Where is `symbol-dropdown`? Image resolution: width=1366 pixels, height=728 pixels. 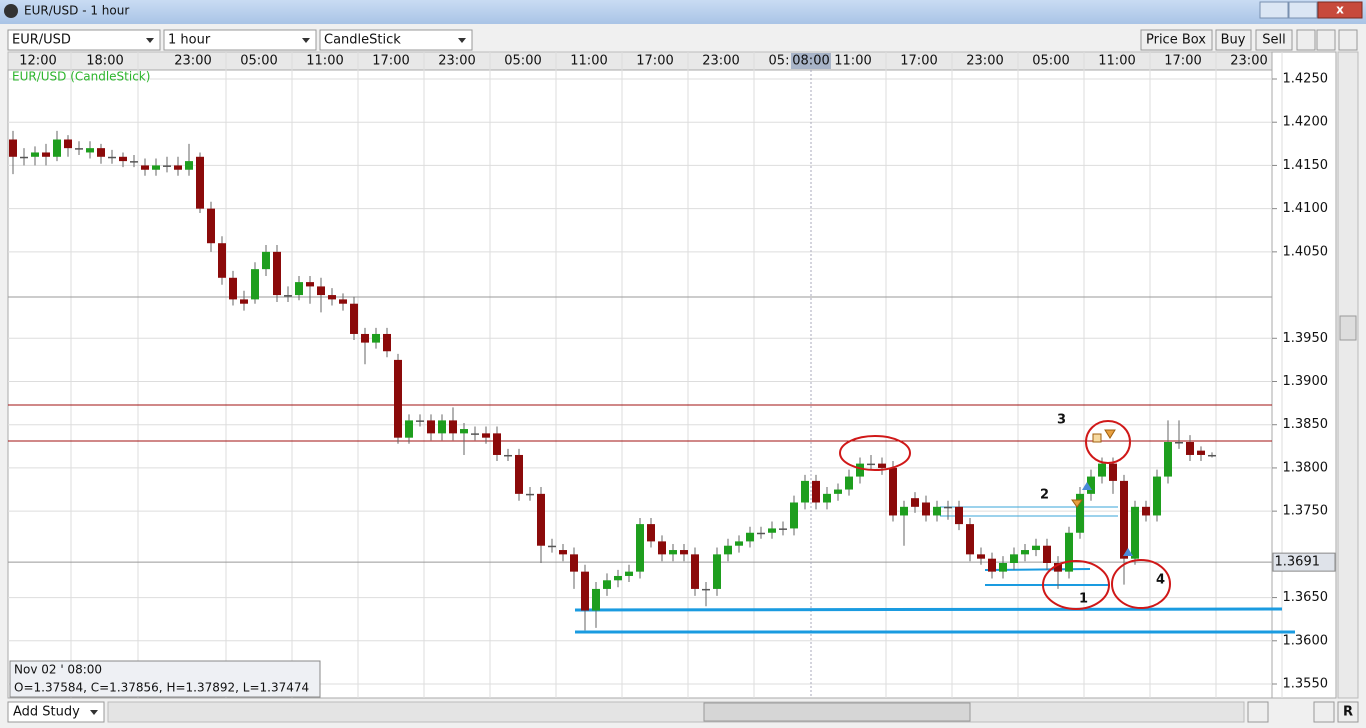
symbol-dropdown is located at coordinates (84, 40).